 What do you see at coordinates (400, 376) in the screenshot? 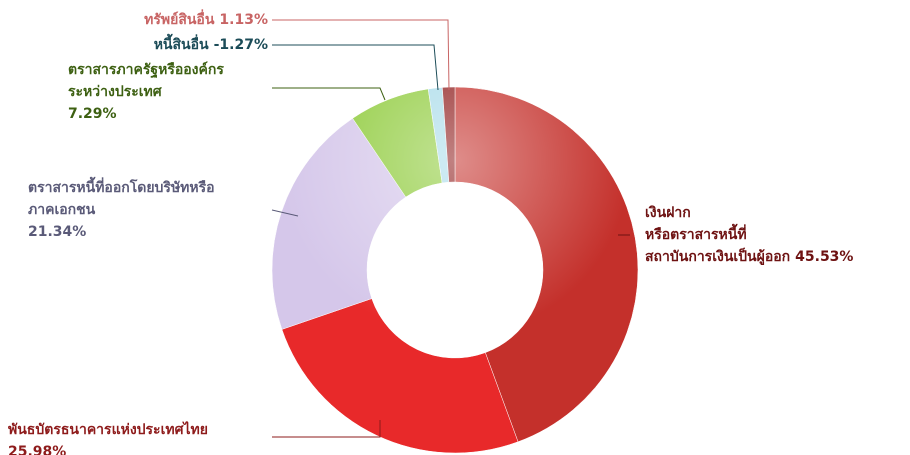
I see `slice` at bounding box center [400, 376].